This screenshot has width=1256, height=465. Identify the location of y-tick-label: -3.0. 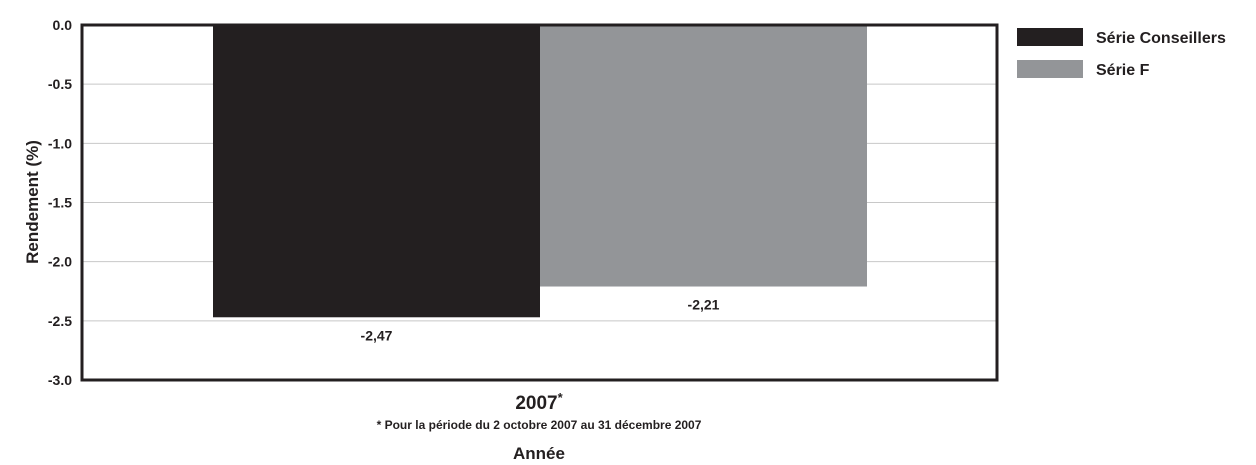
(60, 380).